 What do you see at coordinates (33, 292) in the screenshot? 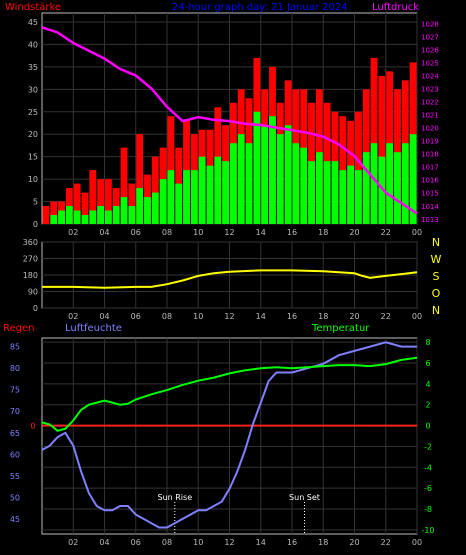
I see `y-tick-label: 90` at bounding box center [33, 292].